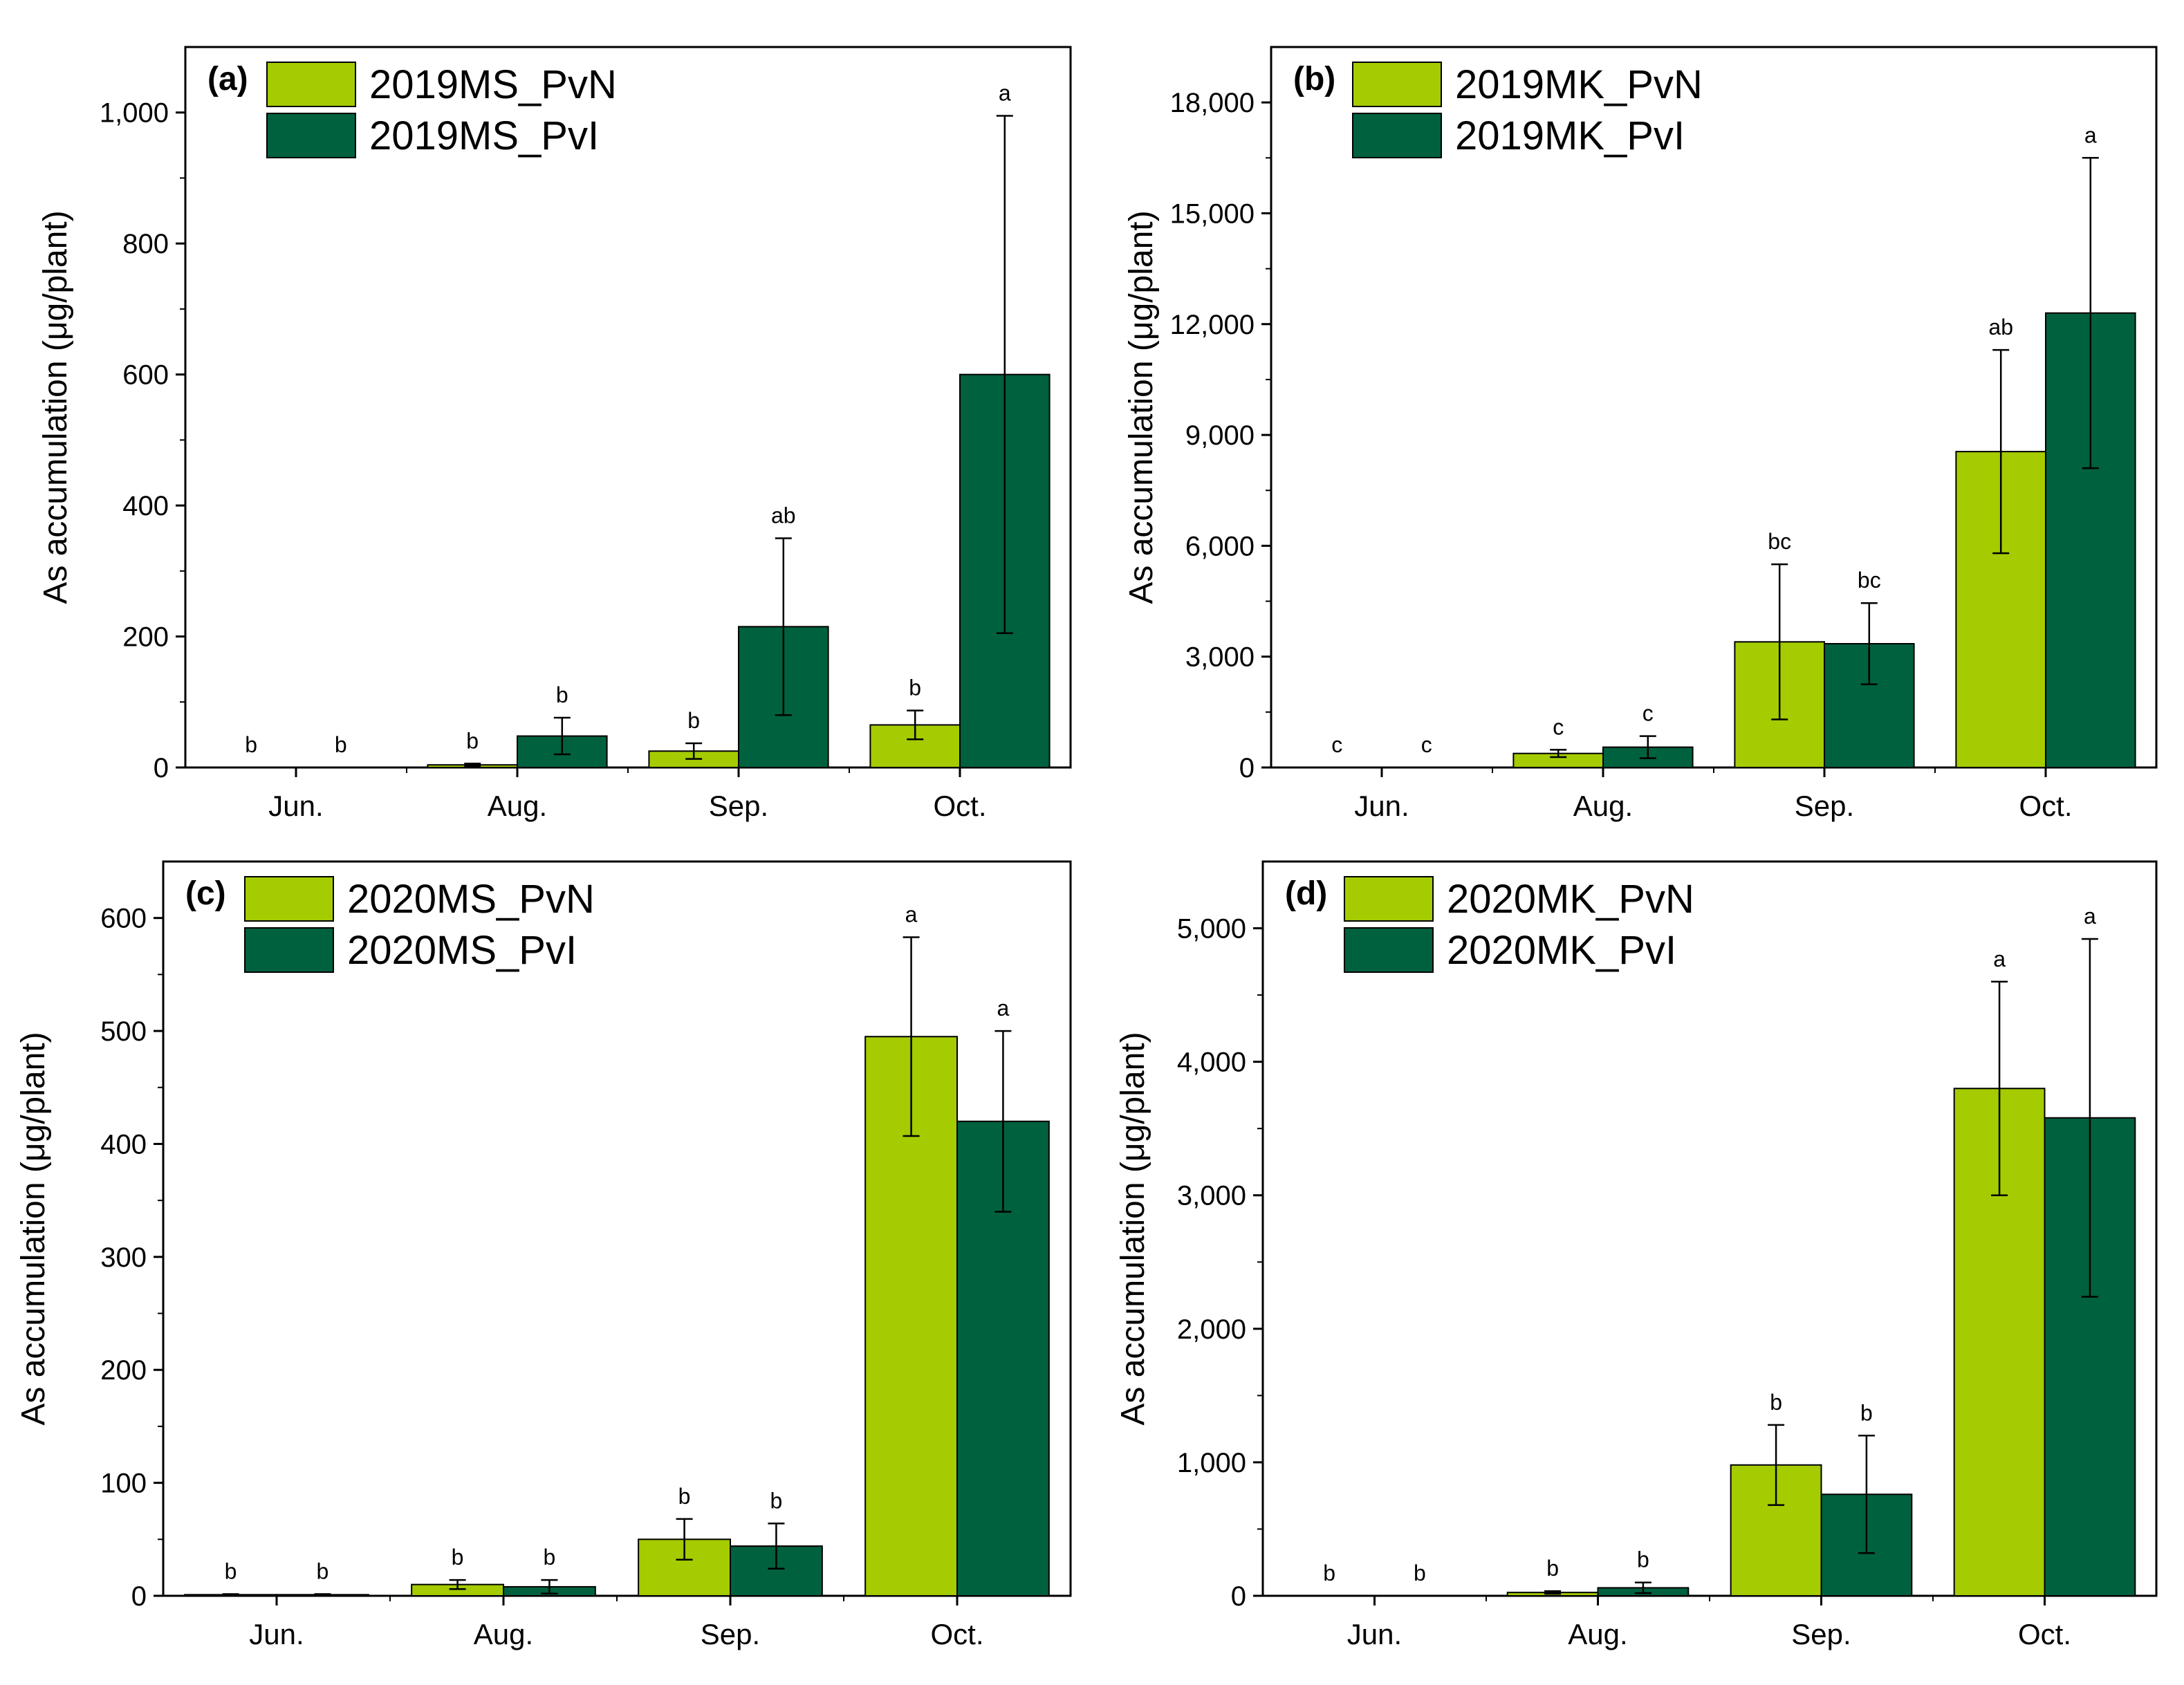 Image resolution: width=2184 pixels, height=1685 pixels. What do you see at coordinates (123, 1031) in the screenshot?
I see `y-tick-label: 500` at bounding box center [123, 1031].